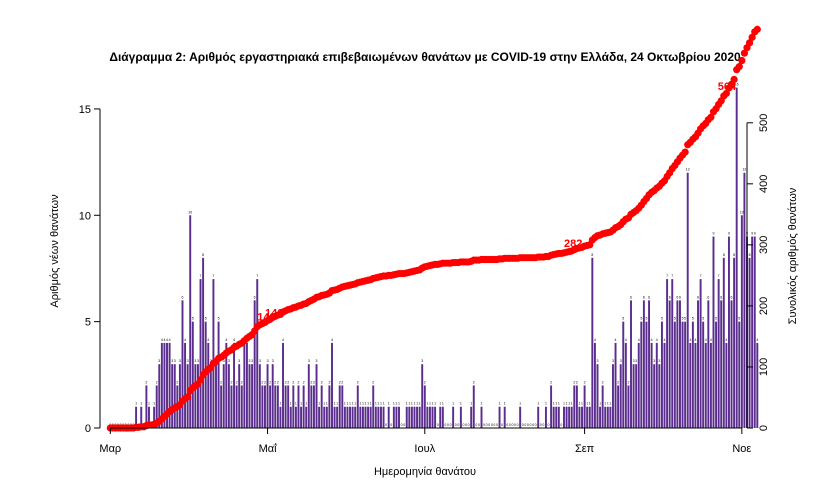 Image resolution: width=837 pixels, height=484 pixels. What do you see at coordinates (764, 184) in the screenshot?
I see `right-axis-tick-label: 400` at bounding box center [764, 184].